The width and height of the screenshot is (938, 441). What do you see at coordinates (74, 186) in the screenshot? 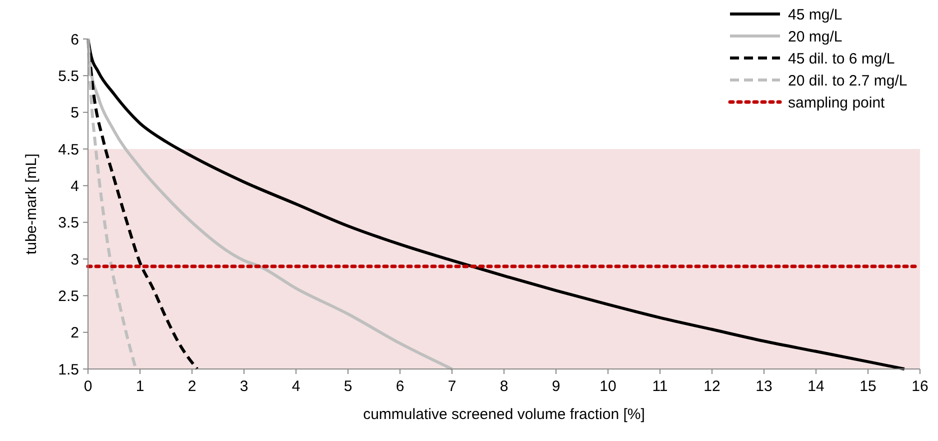
I see `y-tick-label: 4` at bounding box center [74, 186].